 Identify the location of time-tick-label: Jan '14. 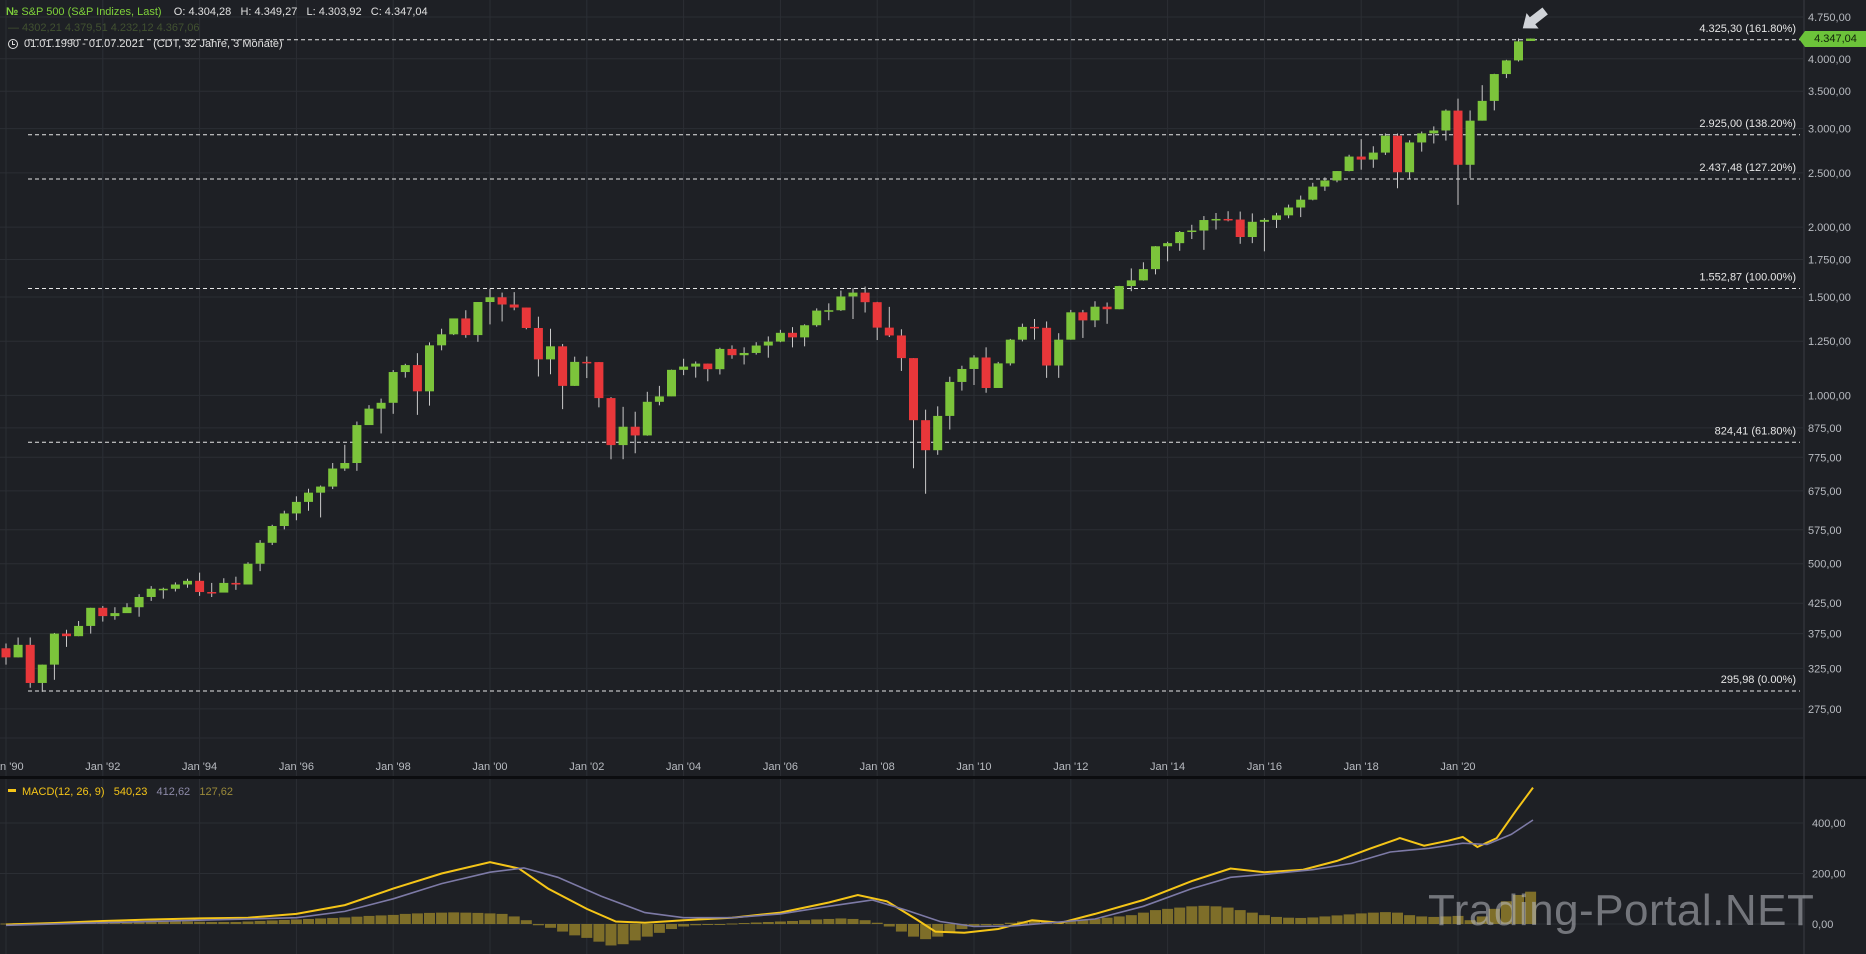
(1167, 767).